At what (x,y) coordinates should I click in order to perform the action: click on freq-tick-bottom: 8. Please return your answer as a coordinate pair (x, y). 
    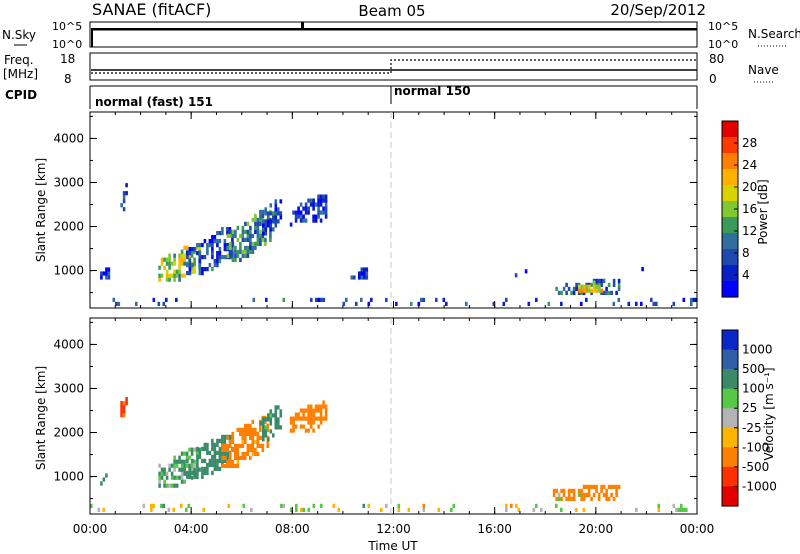
    Looking at the image, I should click on (68, 79).